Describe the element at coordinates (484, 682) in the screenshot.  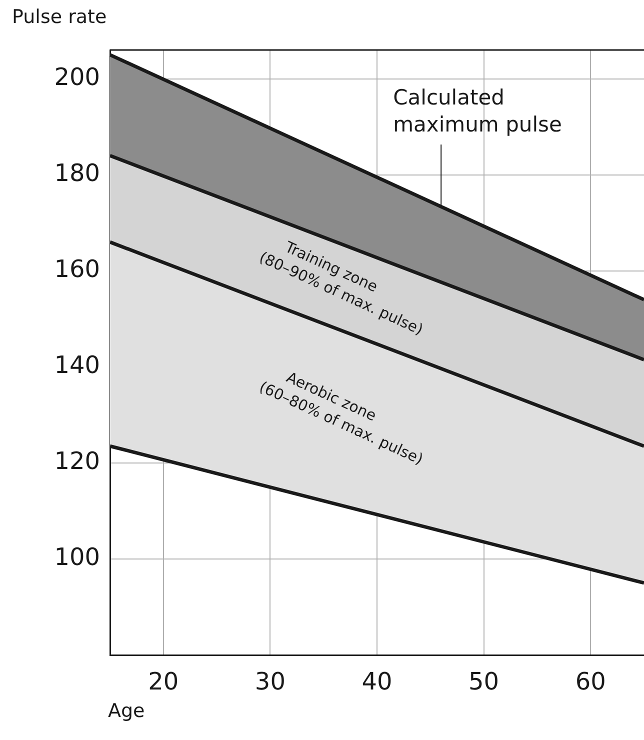
I see `x-tick-label: 50` at that location.